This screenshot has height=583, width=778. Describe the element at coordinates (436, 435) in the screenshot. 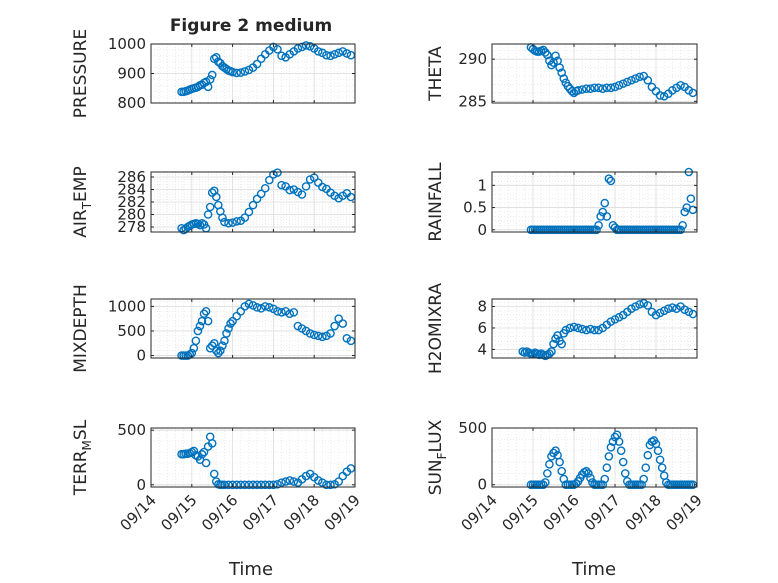

I see `y-axis-label-part: LUX` at that location.